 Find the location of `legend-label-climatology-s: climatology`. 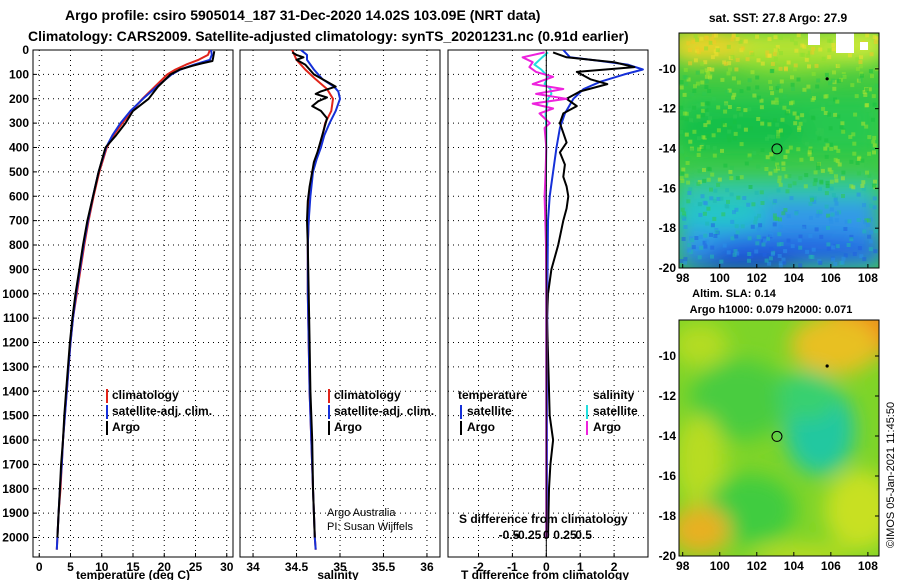

legend-label-climatology-s: climatology is located at coordinates (367, 395).